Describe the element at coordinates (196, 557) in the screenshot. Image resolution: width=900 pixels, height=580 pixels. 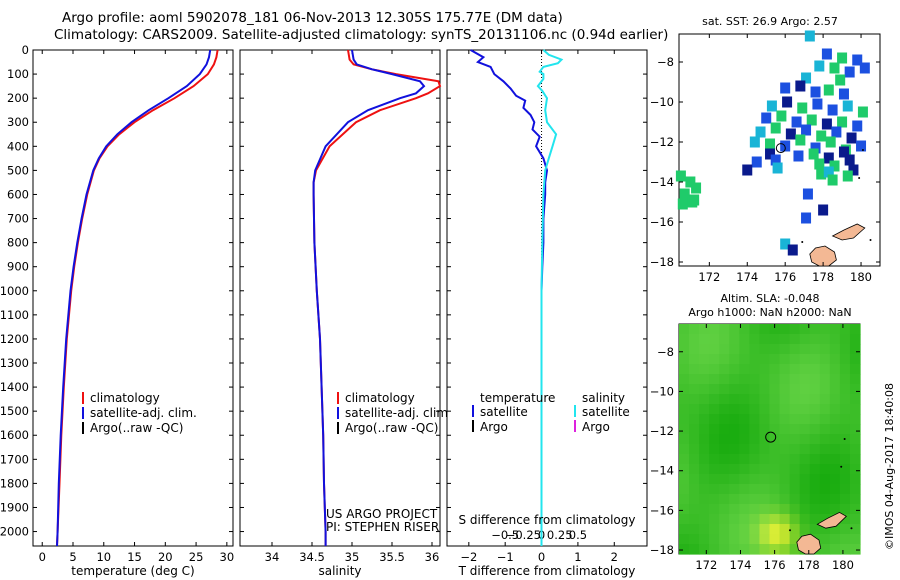
I see `x-tick-label: 25` at that location.